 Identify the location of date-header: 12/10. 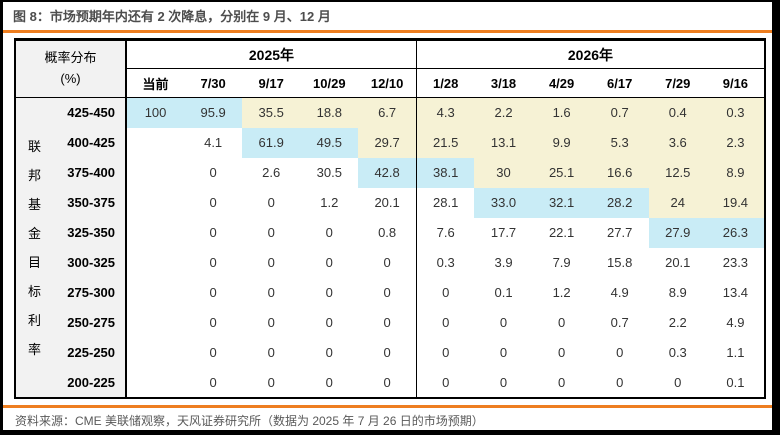
(387, 83).